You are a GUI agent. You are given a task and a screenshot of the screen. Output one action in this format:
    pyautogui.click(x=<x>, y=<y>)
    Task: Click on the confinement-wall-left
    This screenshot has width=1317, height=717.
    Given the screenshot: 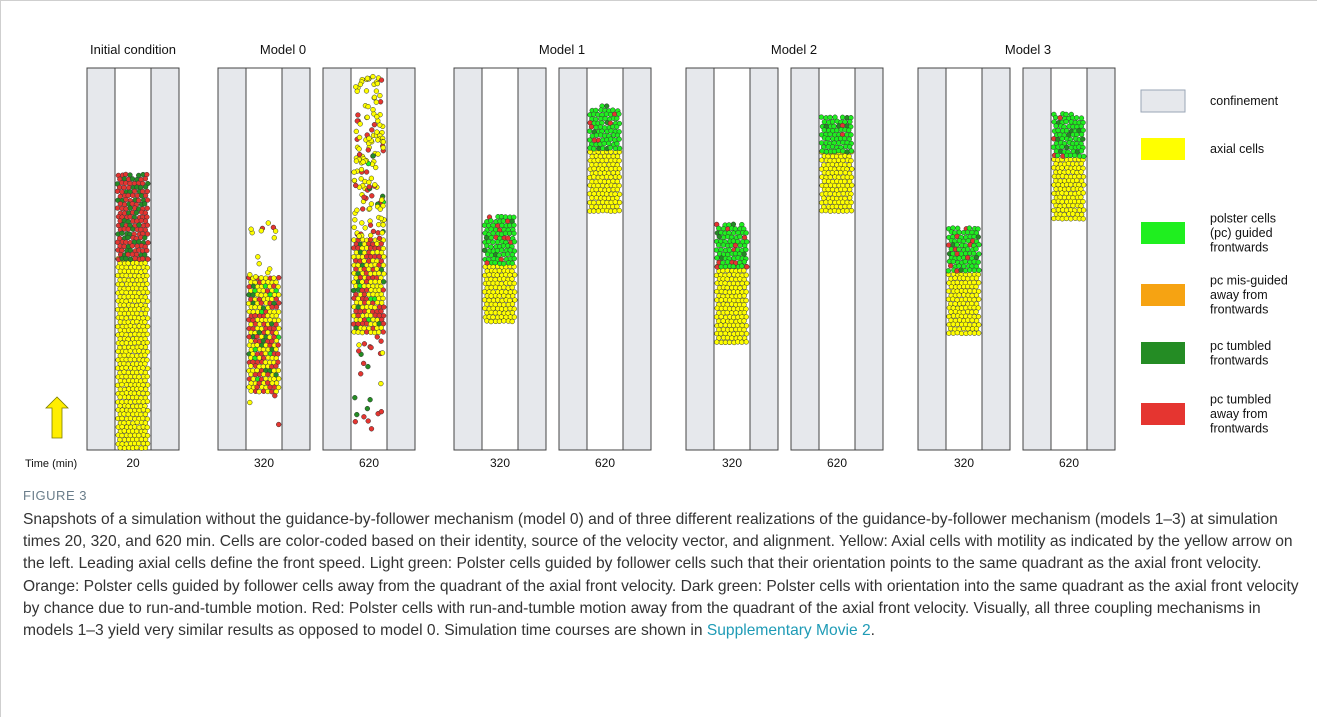 What is the action you would take?
    pyautogui.click(x=232, y=259)
    